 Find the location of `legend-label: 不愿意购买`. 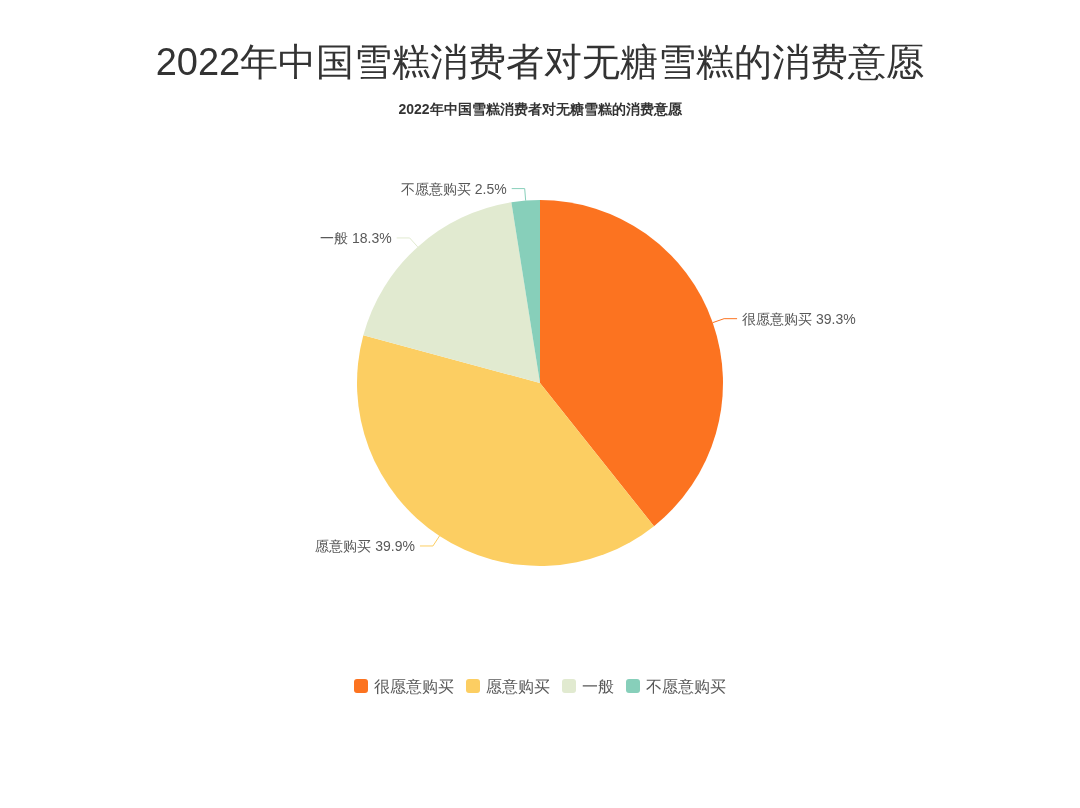

legend-label: 不愿意购买 is located at coordinates (686, 686).